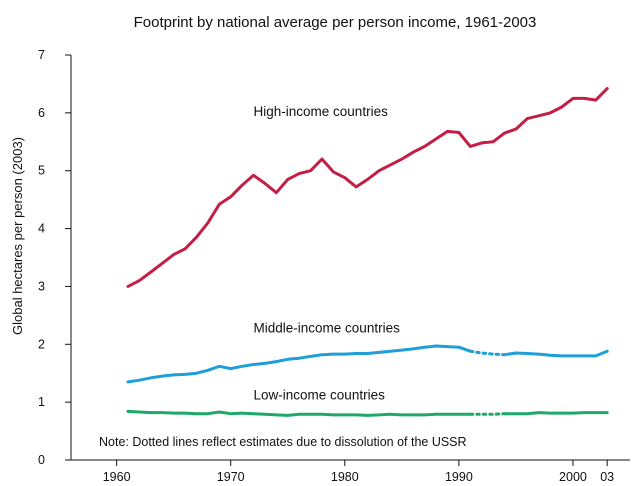 The height and width of the screenshot is (486, 642). I want to click on series-line-low-income-recent, so click(556, 413).